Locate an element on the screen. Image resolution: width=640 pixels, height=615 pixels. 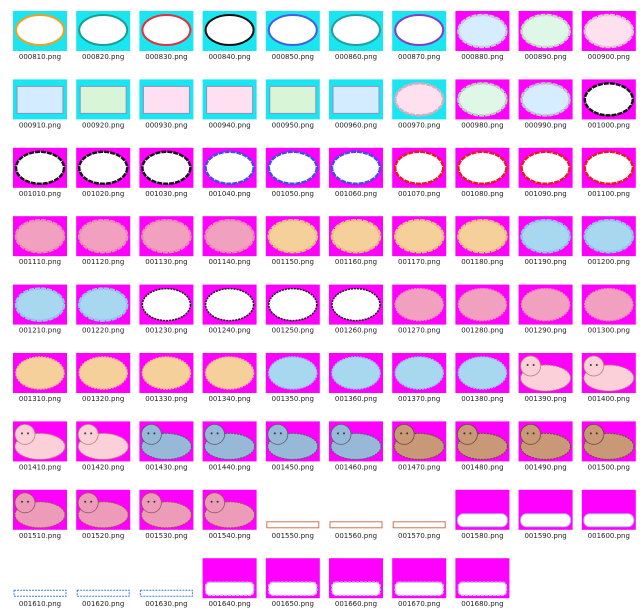
file-item: 000910.png is located at coordinates (40, 104).